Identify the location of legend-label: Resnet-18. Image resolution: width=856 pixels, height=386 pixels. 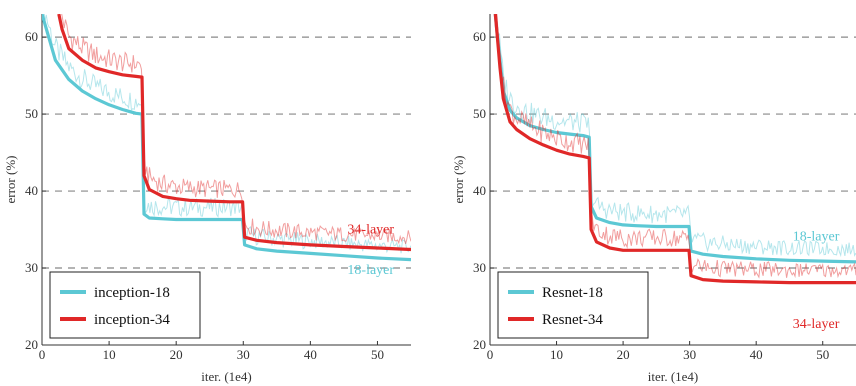
(572, 293).